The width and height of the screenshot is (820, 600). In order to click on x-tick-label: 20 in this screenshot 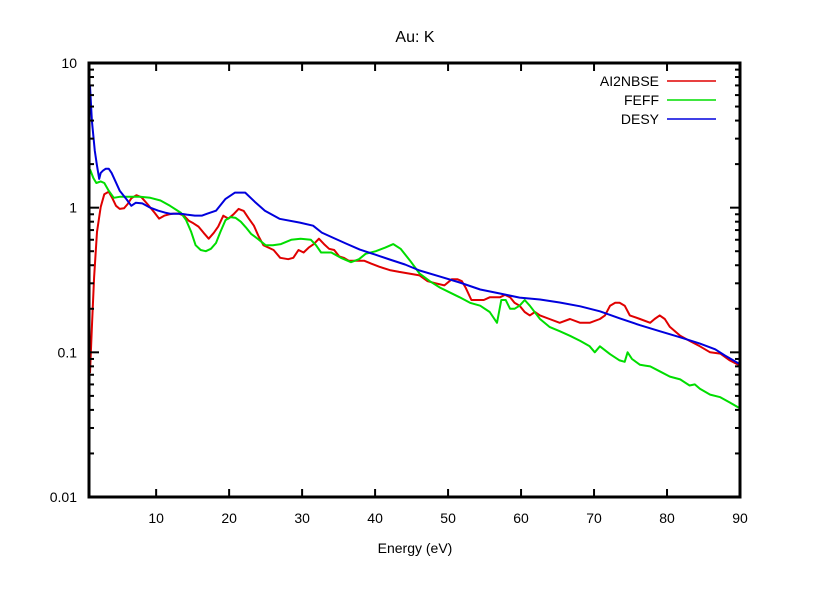, I will do `click(229, 518)`.